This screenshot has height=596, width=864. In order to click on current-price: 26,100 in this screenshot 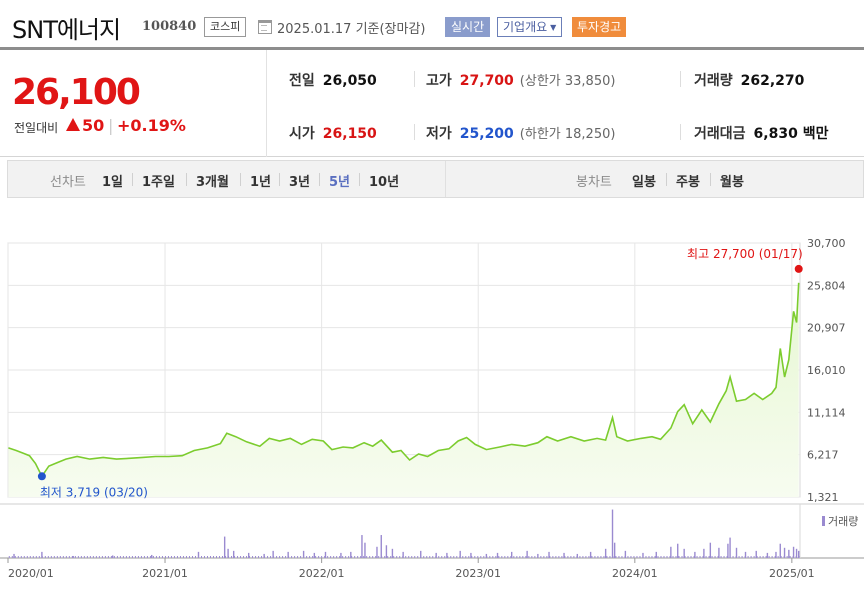, I will do `click(76, 92)`.